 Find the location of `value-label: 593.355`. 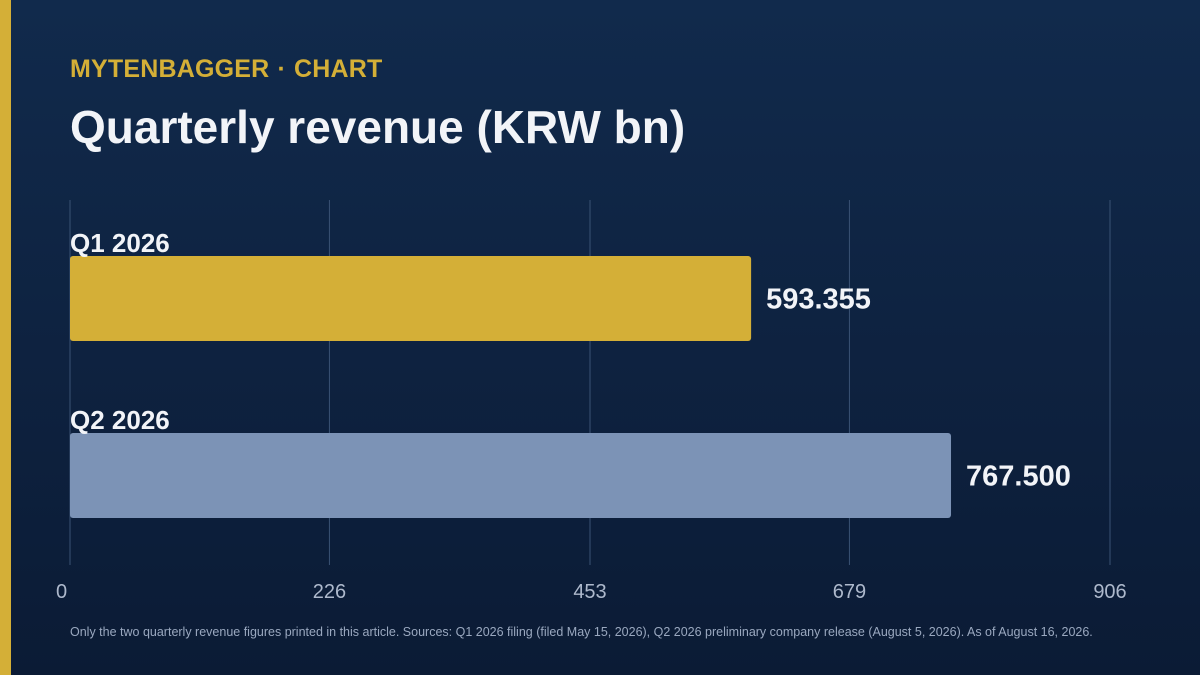

value-label: 593.355 is located at coordinates (818, 300).